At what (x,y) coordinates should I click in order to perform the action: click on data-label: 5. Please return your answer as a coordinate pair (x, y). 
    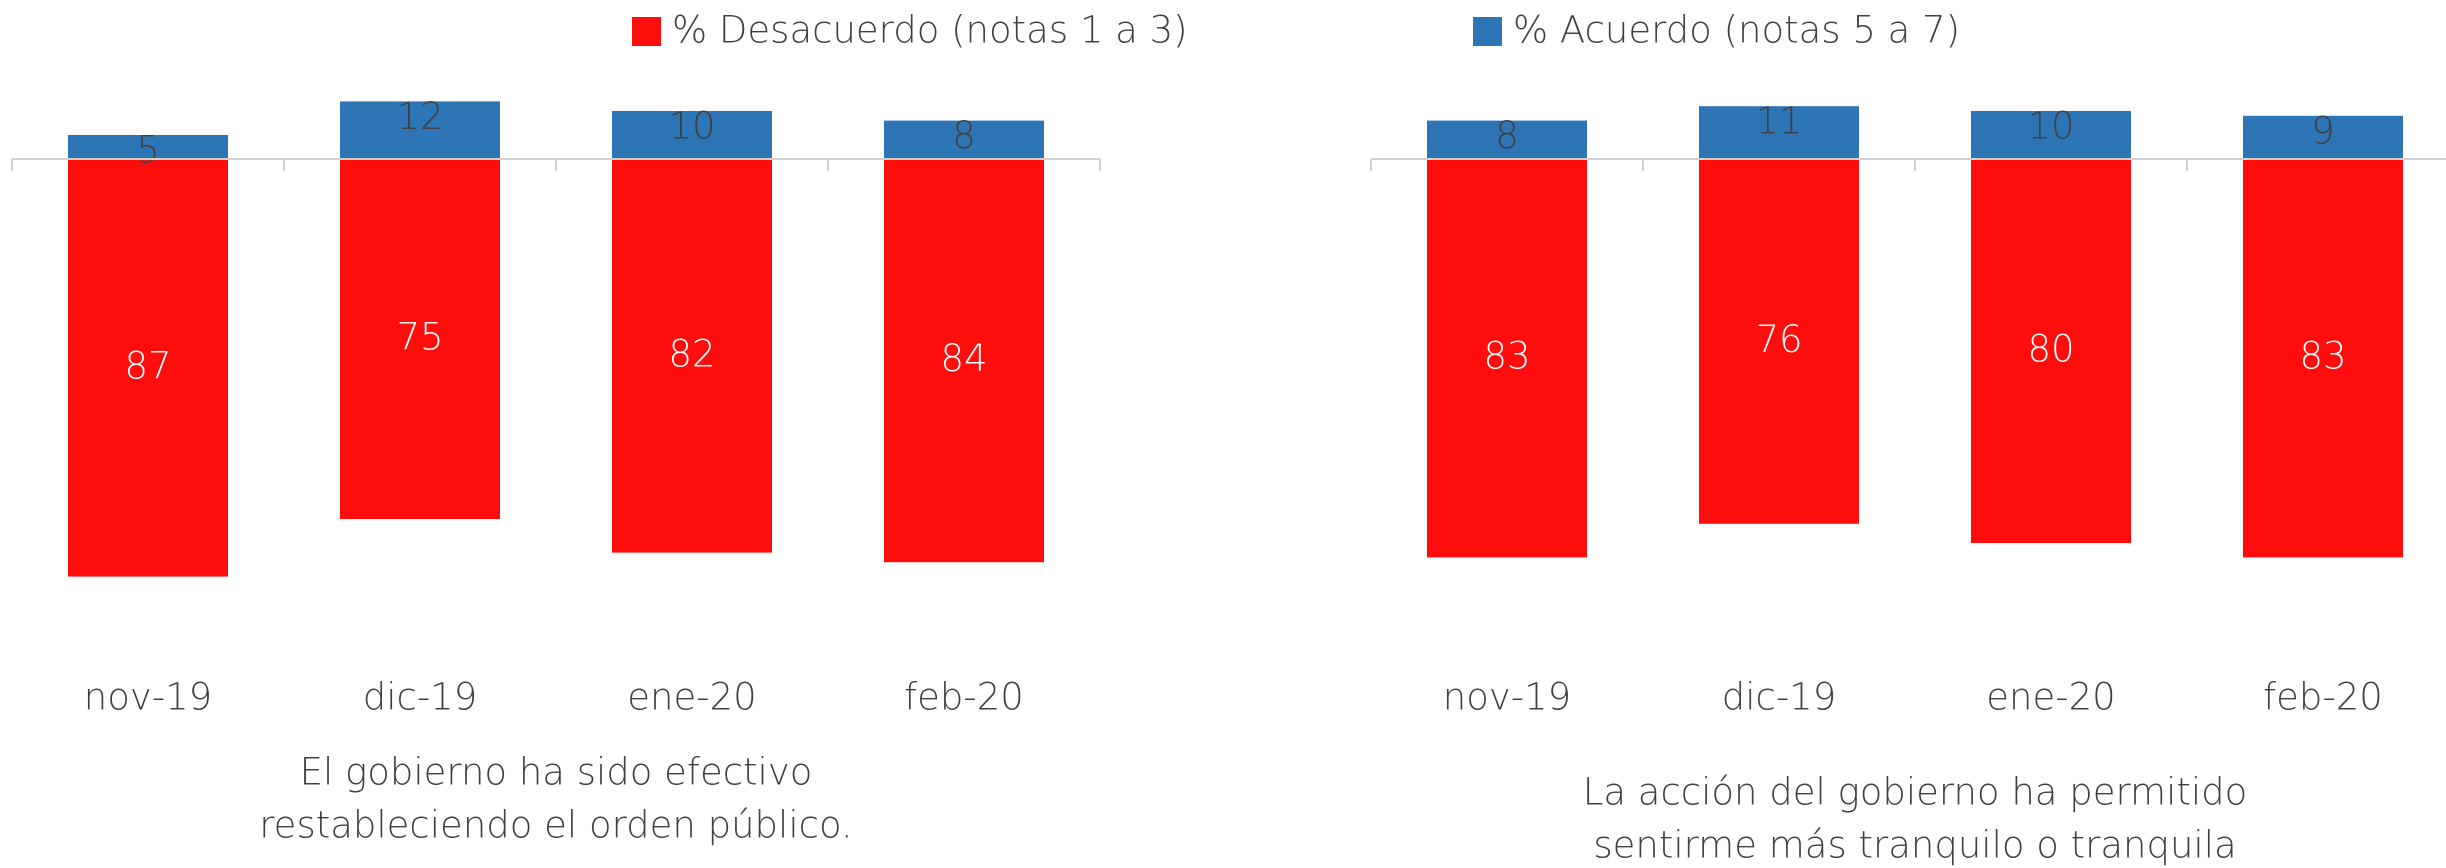
    Looking at the image, I should click on (148, 150).